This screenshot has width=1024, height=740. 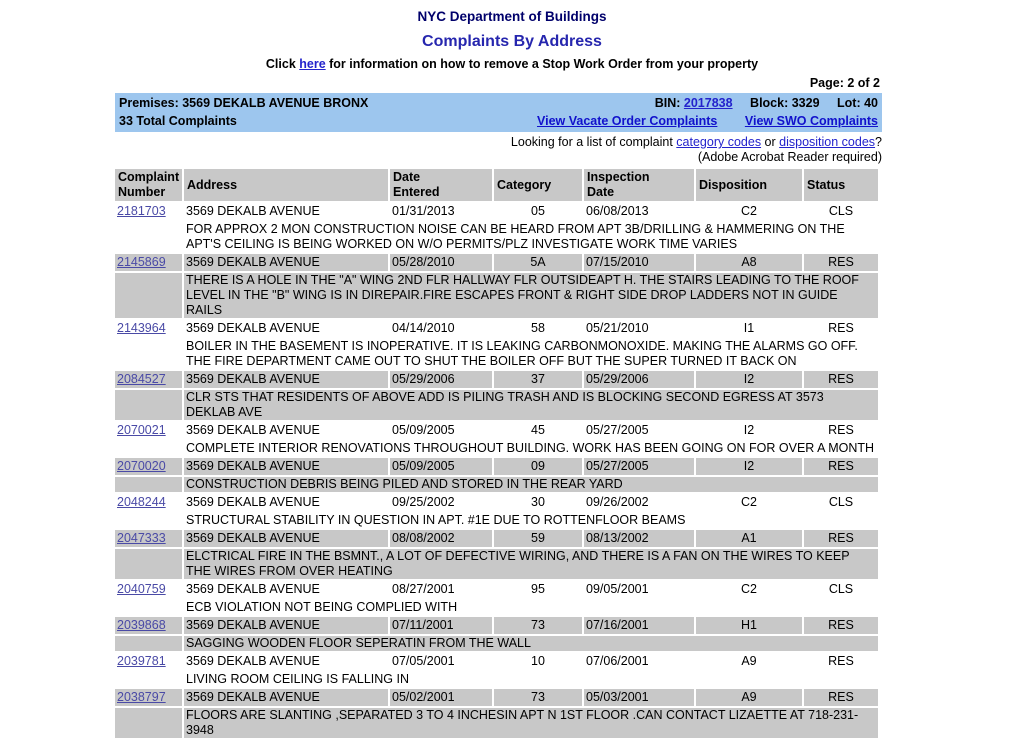 I want to click on cell-date-entered: 05/29/2006, so click(x=441, y=379).